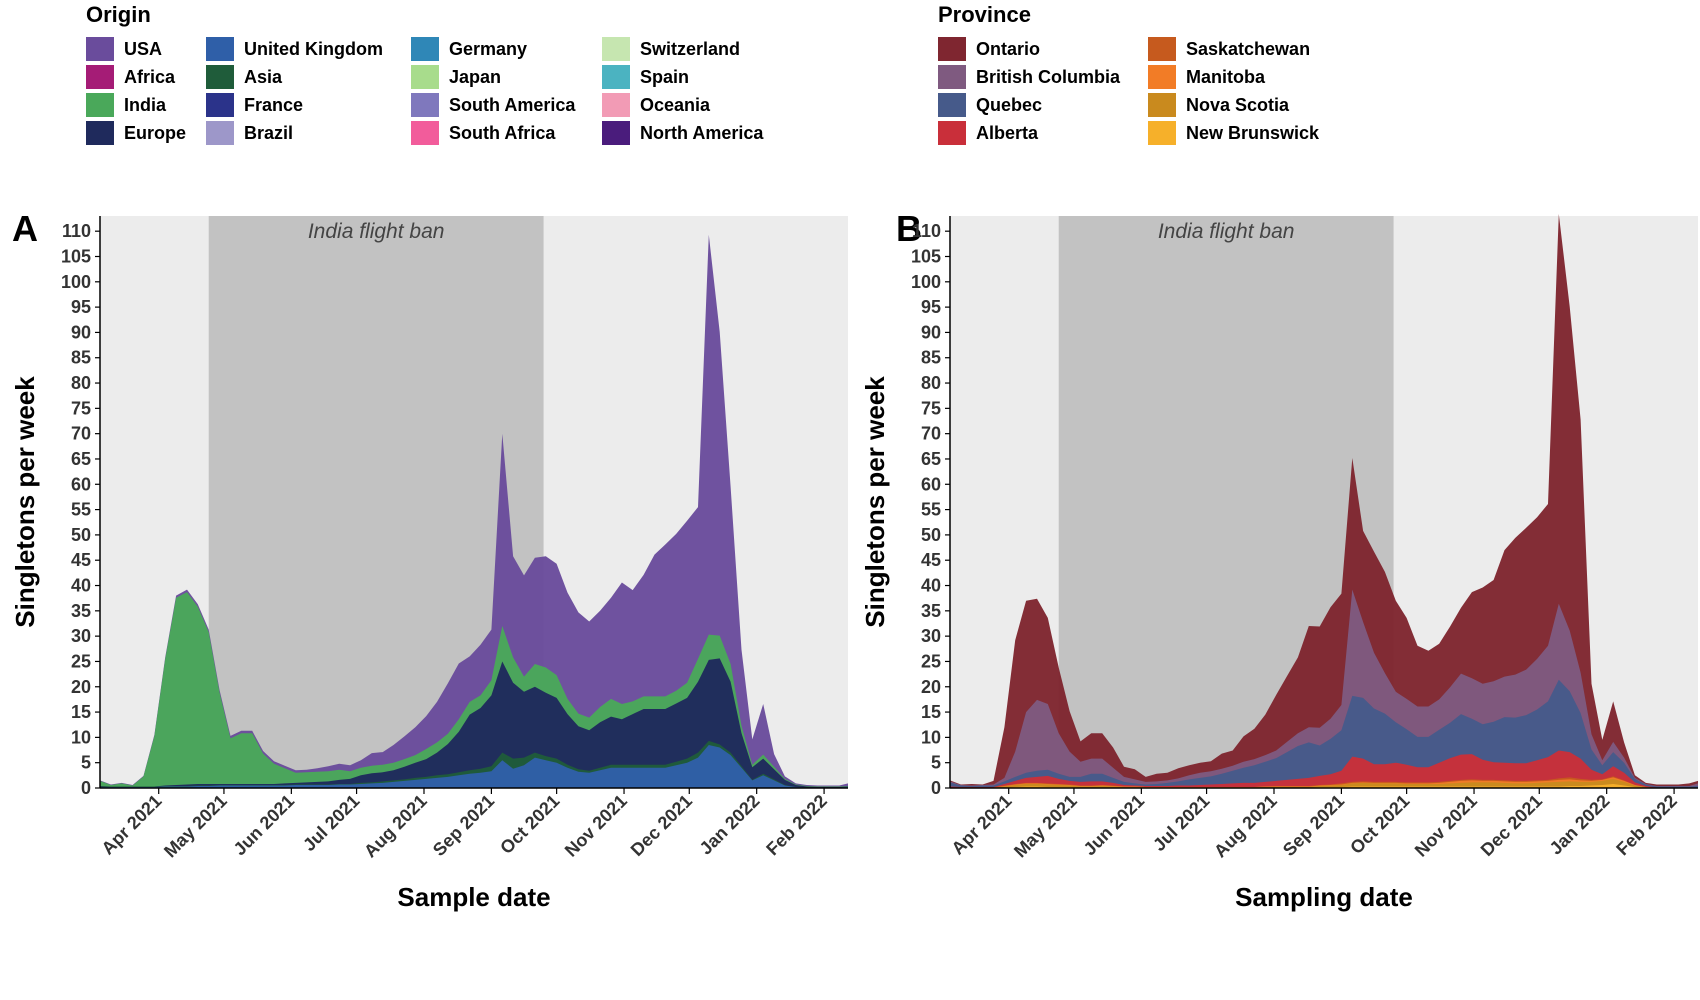  Describe the element at coordinates (474, 766) in the screenshot. I see `area-united-kingdom` at that location.